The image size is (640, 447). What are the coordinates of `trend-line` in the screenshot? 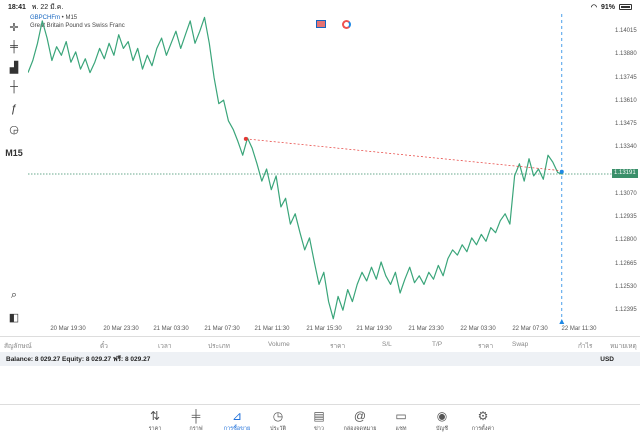 It's located at (403, 155).